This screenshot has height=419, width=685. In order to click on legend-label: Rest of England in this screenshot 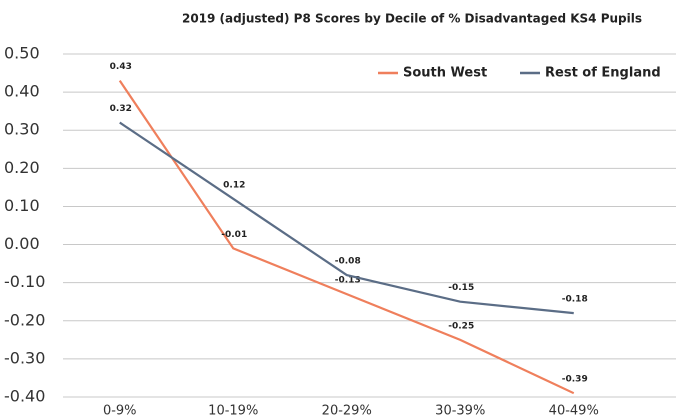, I will do `click(603, 73)`.